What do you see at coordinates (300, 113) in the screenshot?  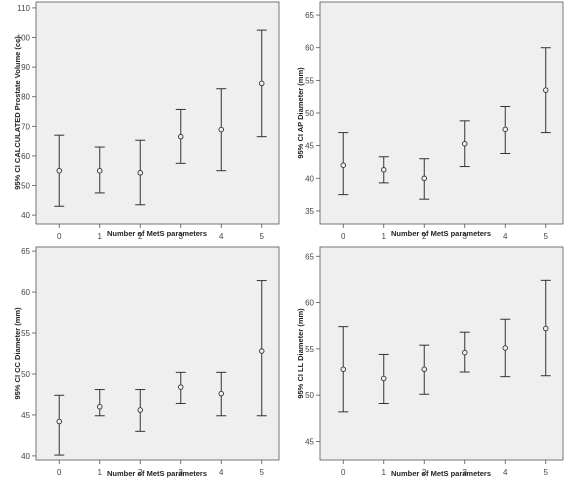 I see `y-axis-label: 95% CI AP Diameter (mm)` at bounding box center [300, 113].